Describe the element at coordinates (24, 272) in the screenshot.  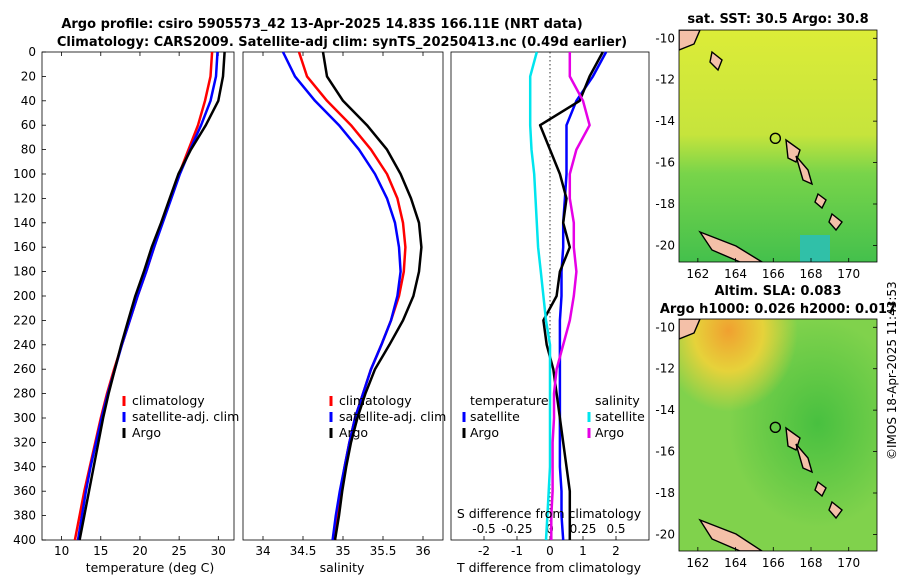
I see `depth-tick-label: 180` at that location.